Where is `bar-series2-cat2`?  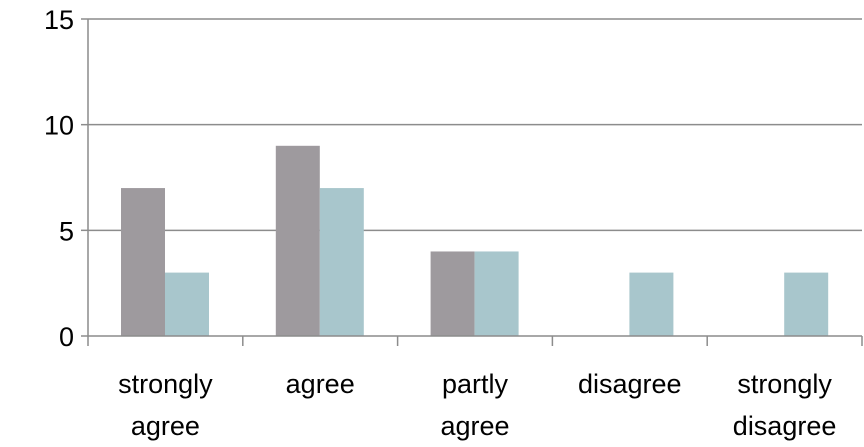
bar-series2-cat2 is located at coordinates (341, 262).